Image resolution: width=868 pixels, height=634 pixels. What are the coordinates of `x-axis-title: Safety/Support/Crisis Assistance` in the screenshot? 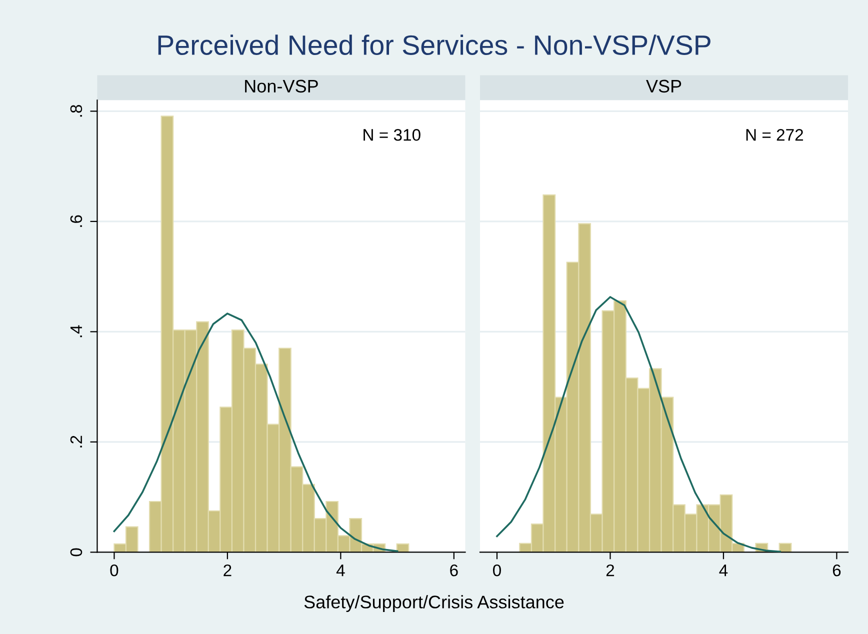 It's located at (434, 603).